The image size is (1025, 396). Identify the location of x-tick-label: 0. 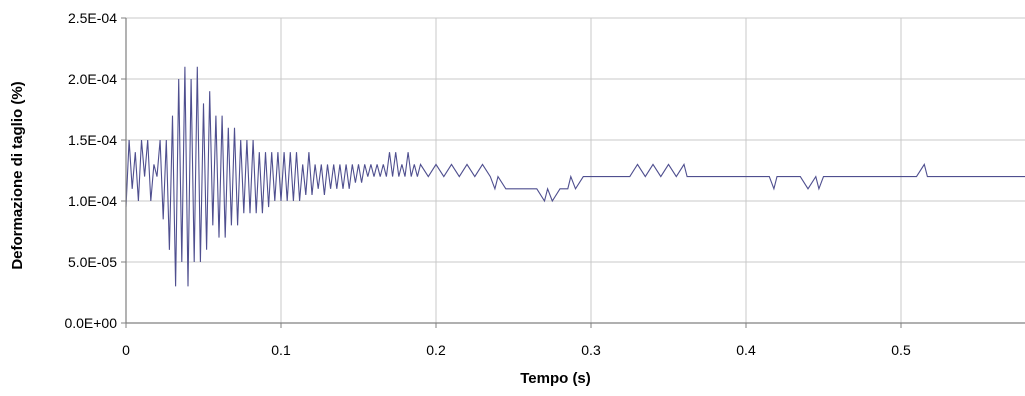
(126, 350).